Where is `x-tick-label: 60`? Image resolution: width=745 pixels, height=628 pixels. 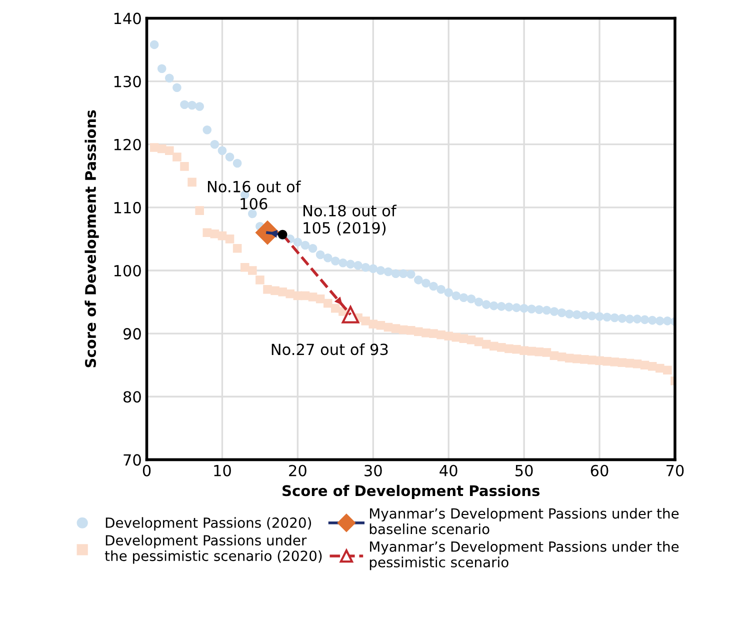 x-tick-label: 60 is located at coordinates (599, 470).